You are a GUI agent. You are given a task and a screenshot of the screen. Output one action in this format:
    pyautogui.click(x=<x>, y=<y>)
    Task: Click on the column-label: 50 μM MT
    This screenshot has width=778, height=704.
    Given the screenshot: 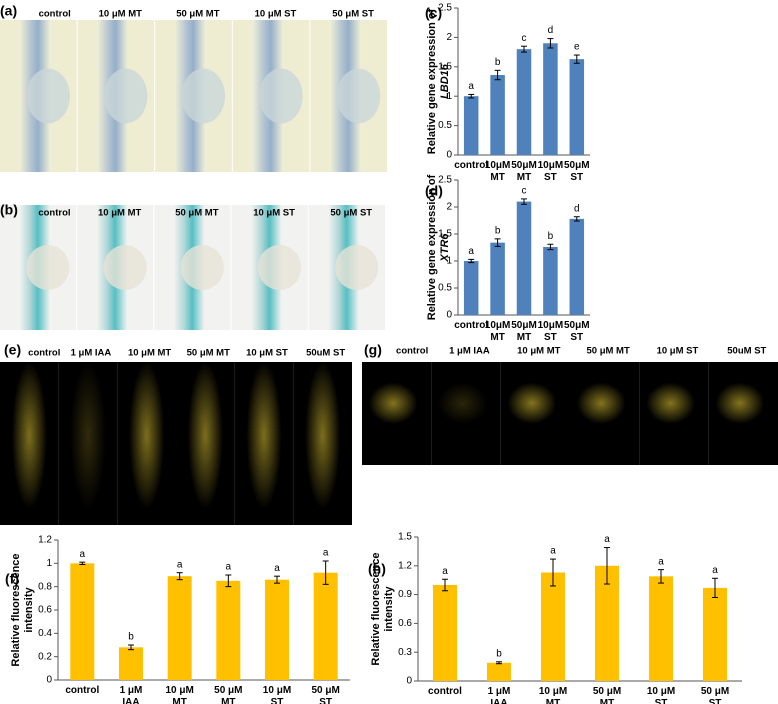 What is the action you would take?
    pyautogui.click(x=607, y=351)
    